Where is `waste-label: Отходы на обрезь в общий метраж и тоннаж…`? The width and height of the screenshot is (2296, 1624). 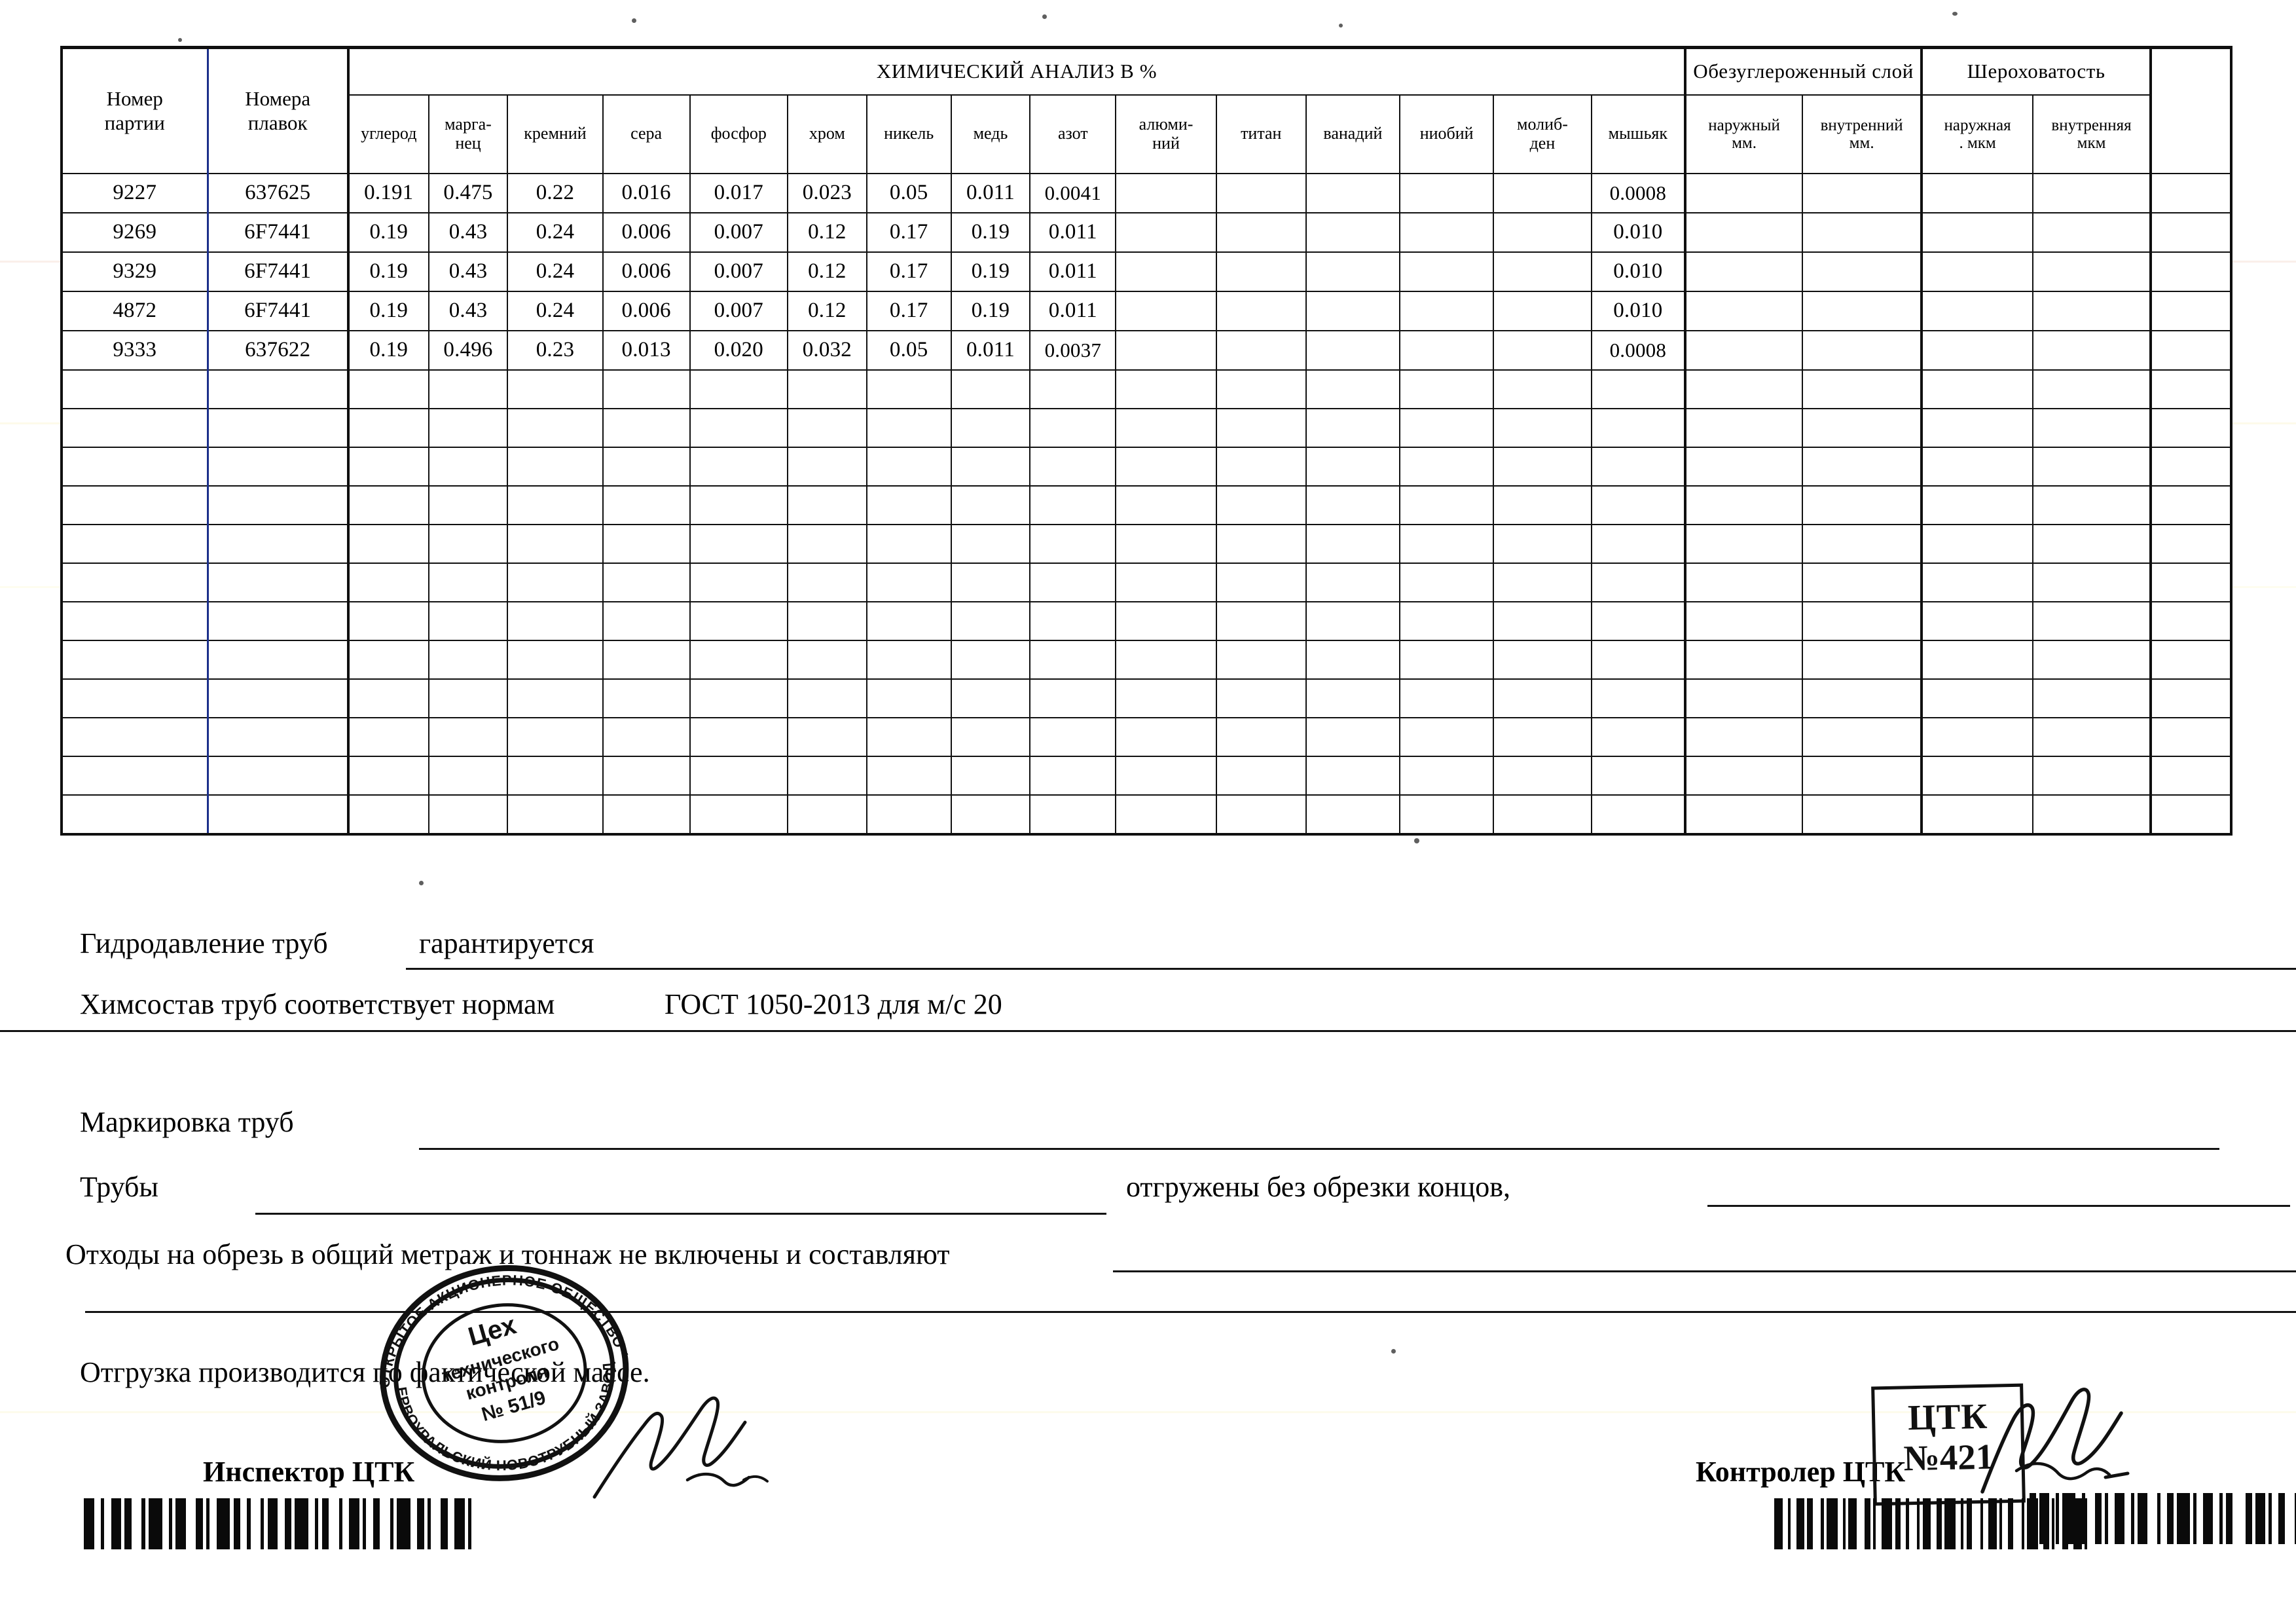
waste-label: Отходы на обрезь в общий метраж и тоннаж… is located at coordinates (507, 1254).